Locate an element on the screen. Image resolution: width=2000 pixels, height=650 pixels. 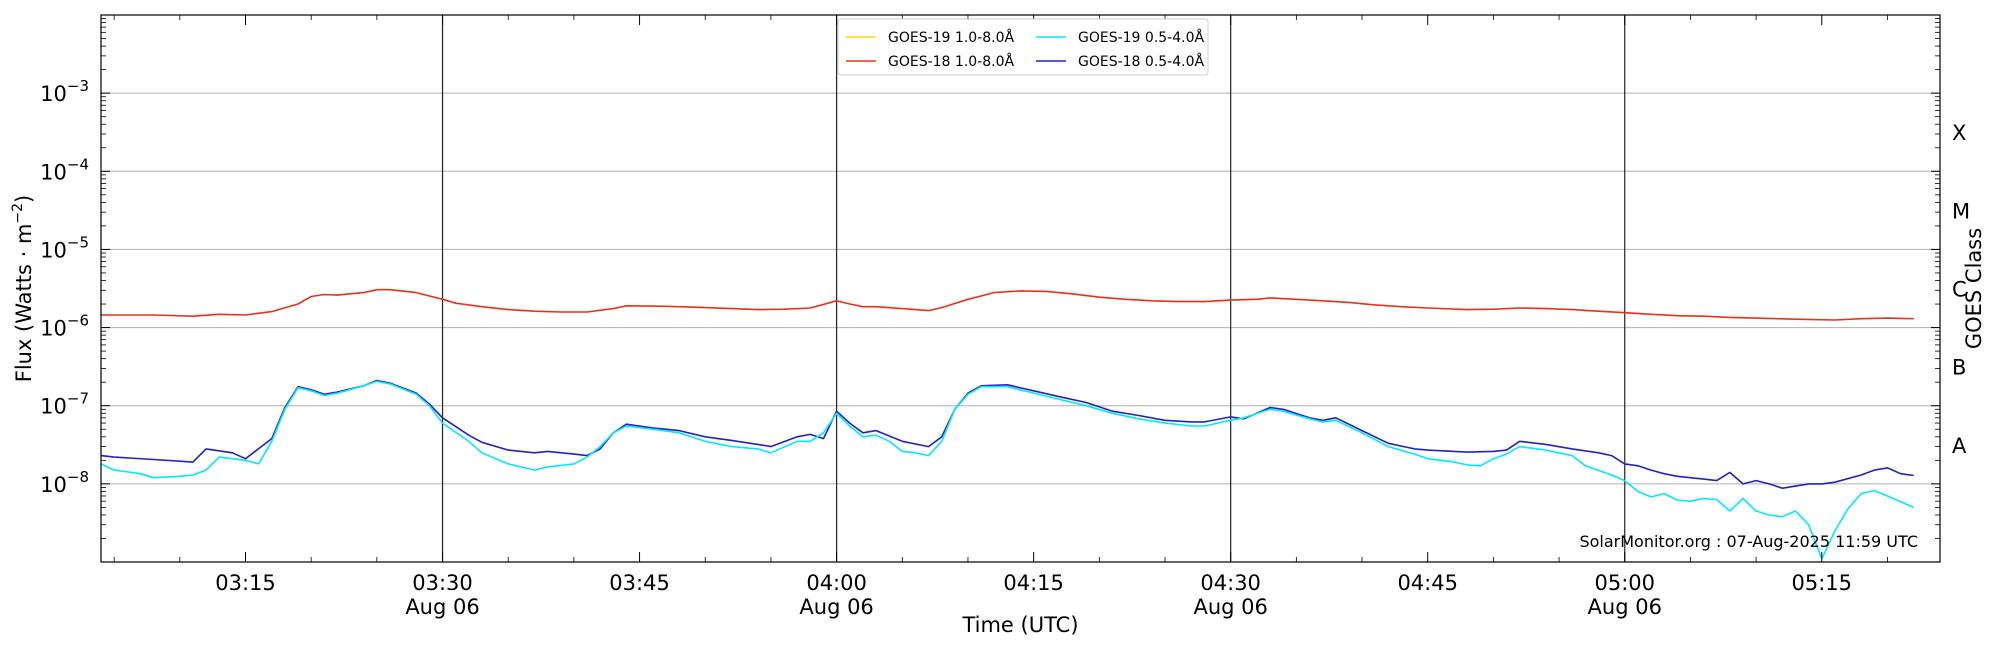
y-tick-label-exponent: −5 is located at coordinates (78, 242).